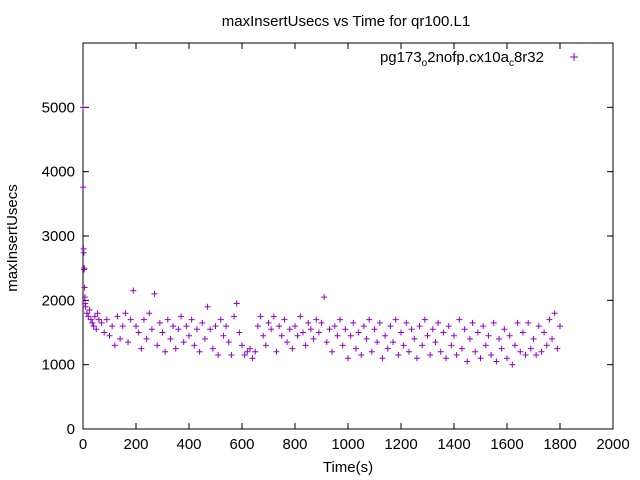 This screenshot has height=480, width=640. I want to click on legend-label-part: pg173, so click(401, 57).